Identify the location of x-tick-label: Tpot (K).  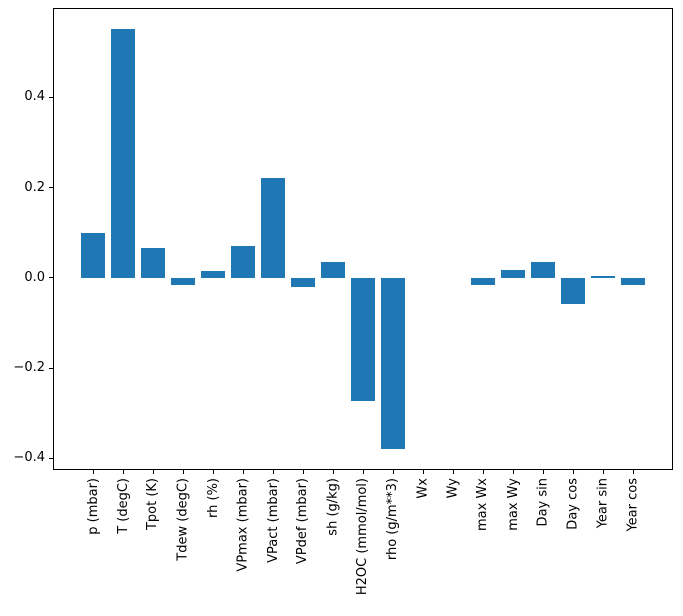
(153, 504).